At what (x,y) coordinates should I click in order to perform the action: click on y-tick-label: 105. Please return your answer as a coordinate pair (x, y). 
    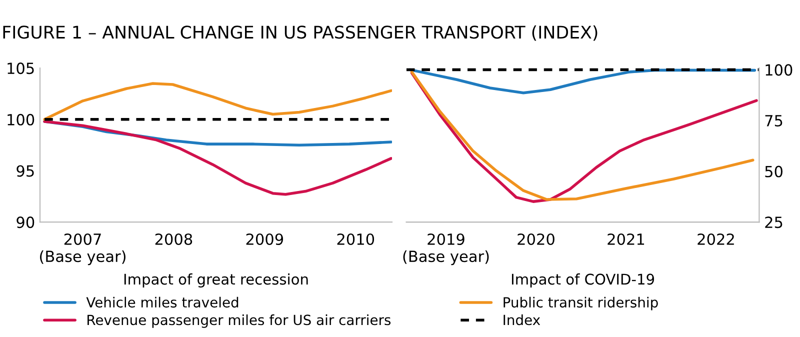
    Looking at the image, I should click on (21, 68).